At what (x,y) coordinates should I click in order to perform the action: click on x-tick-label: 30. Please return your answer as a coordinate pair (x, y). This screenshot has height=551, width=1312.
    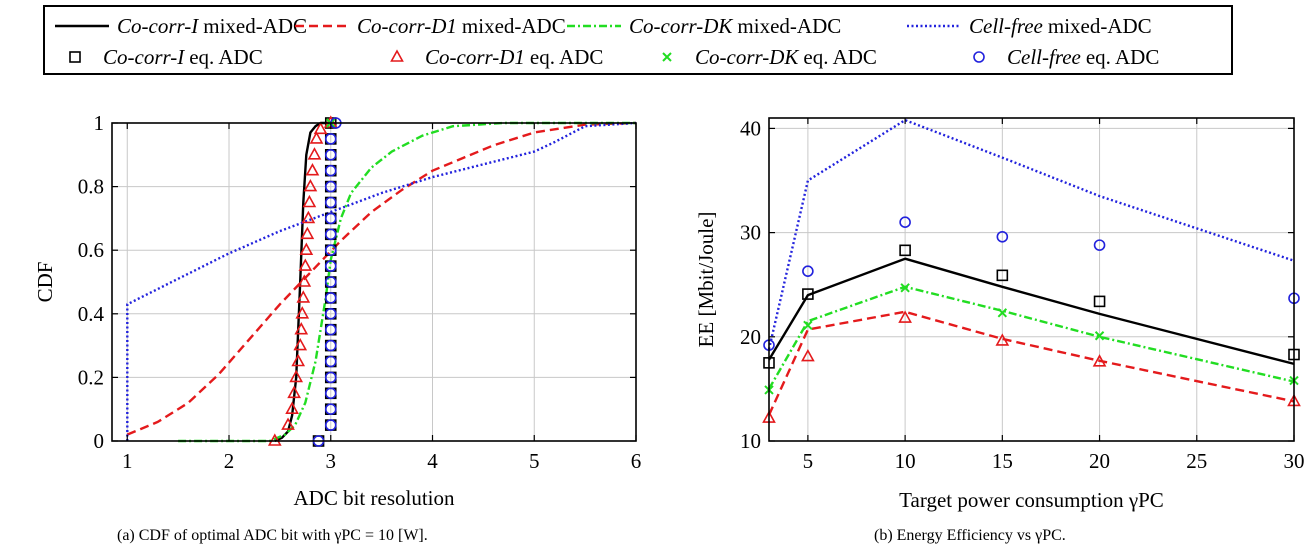
    Looking at the image, I should click on (1294, 461).